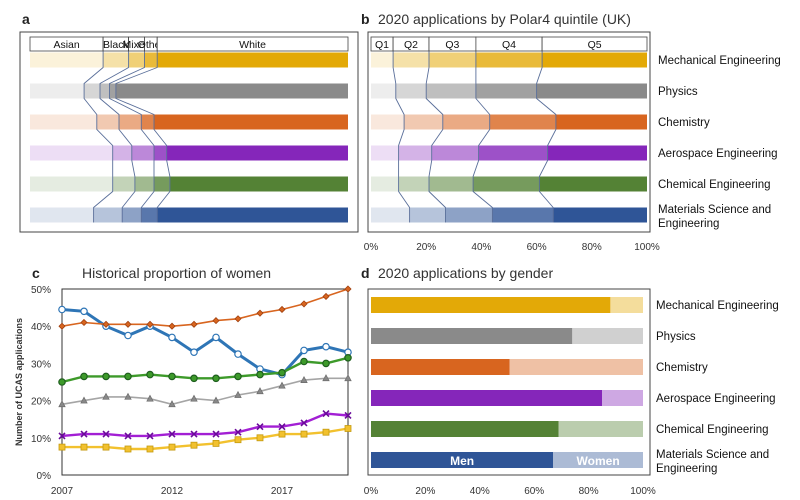 This screenshot has height=500, width=800. I want to click on category-label-b: Chemical Engineering, so click(714, 185).